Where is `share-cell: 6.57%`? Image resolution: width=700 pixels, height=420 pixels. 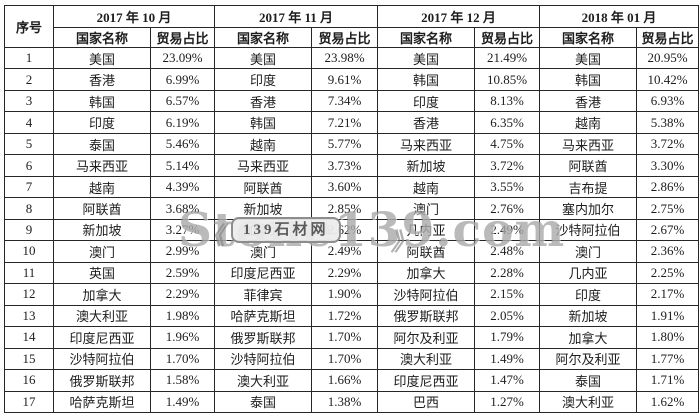 share-cell: 6.57% is located at coordinates (182, 101).